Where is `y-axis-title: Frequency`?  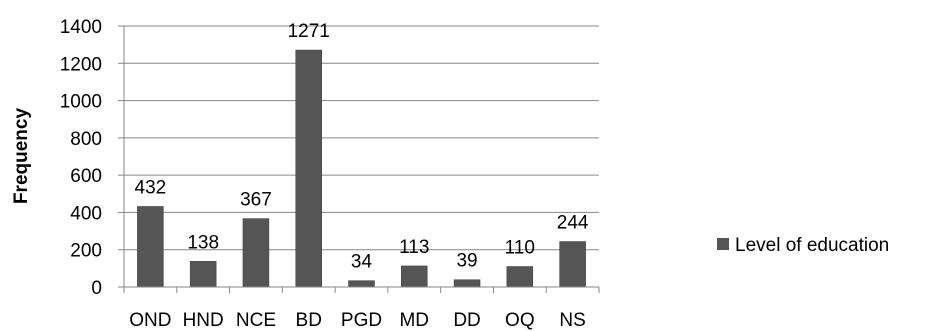 y-axis-title: Frequency is located at coordinates (21, 156).